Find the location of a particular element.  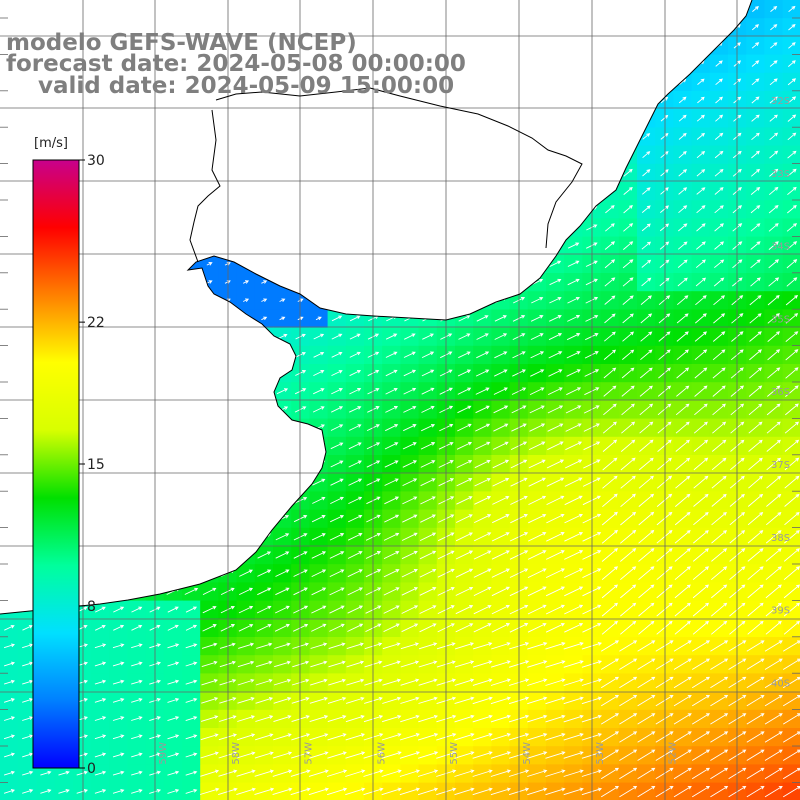

colorbar-tick-label: 0 is located at coordinates (91, 769).